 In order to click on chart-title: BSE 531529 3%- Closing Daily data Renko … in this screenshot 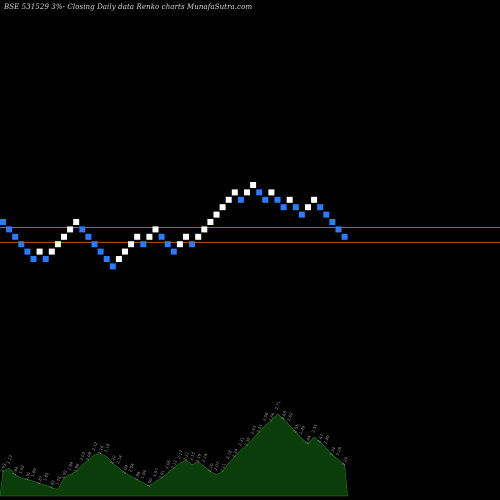, I will do `click(128, 7)`.